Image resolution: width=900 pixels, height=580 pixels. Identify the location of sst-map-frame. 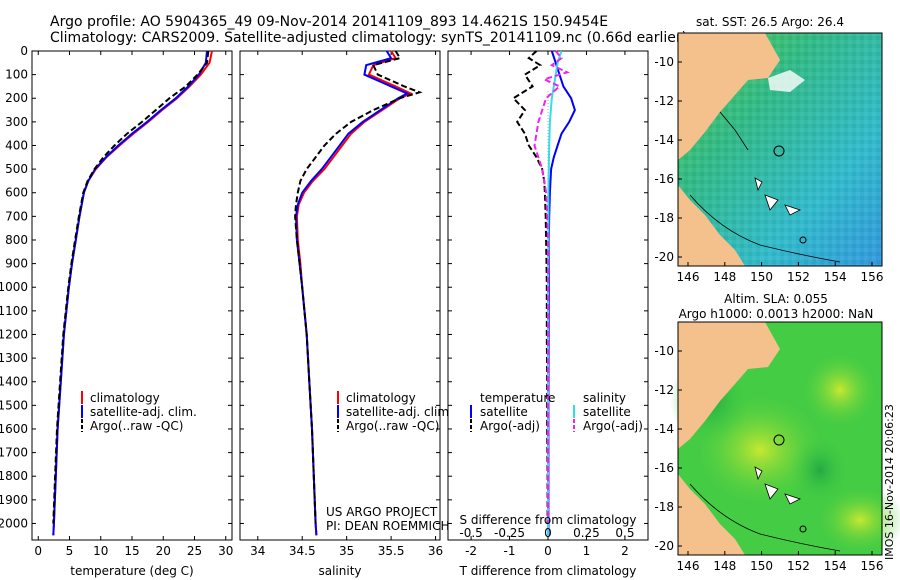
(780, 149).